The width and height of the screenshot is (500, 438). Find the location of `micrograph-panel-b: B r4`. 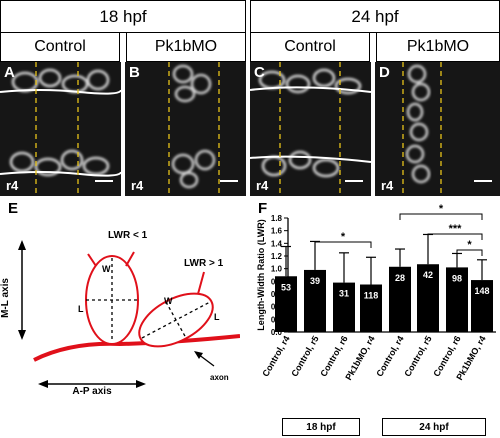

micrograph-panel-b: B r4 is located at coordinates (185, 129).